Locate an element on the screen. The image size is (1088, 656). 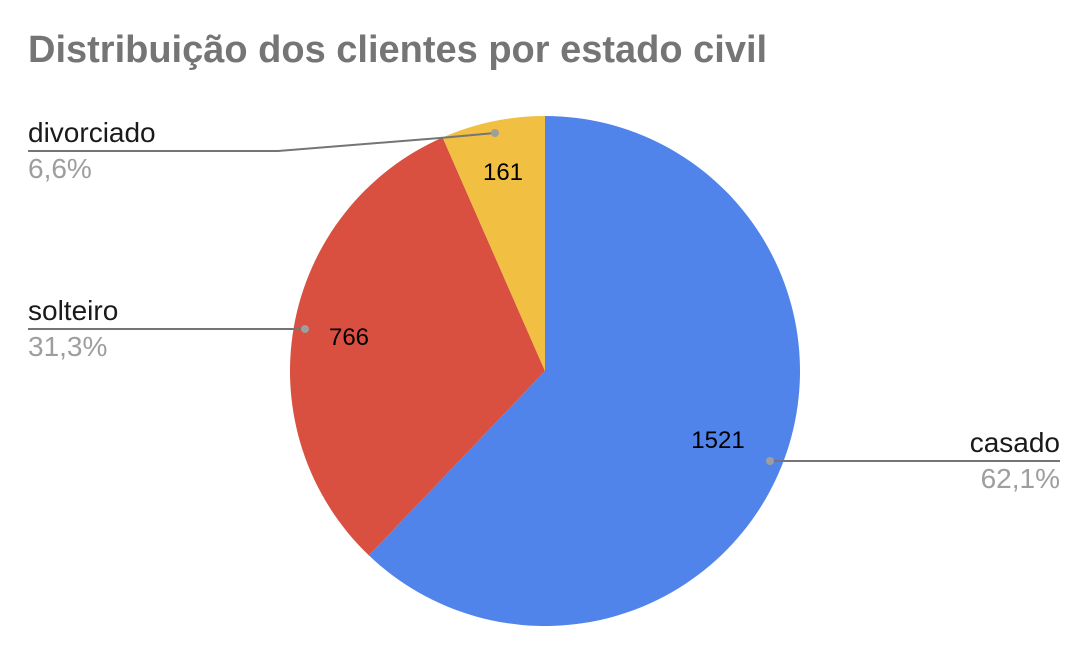
slice-name-label-solteiro: solteiro is located at coordinates (73, 310).